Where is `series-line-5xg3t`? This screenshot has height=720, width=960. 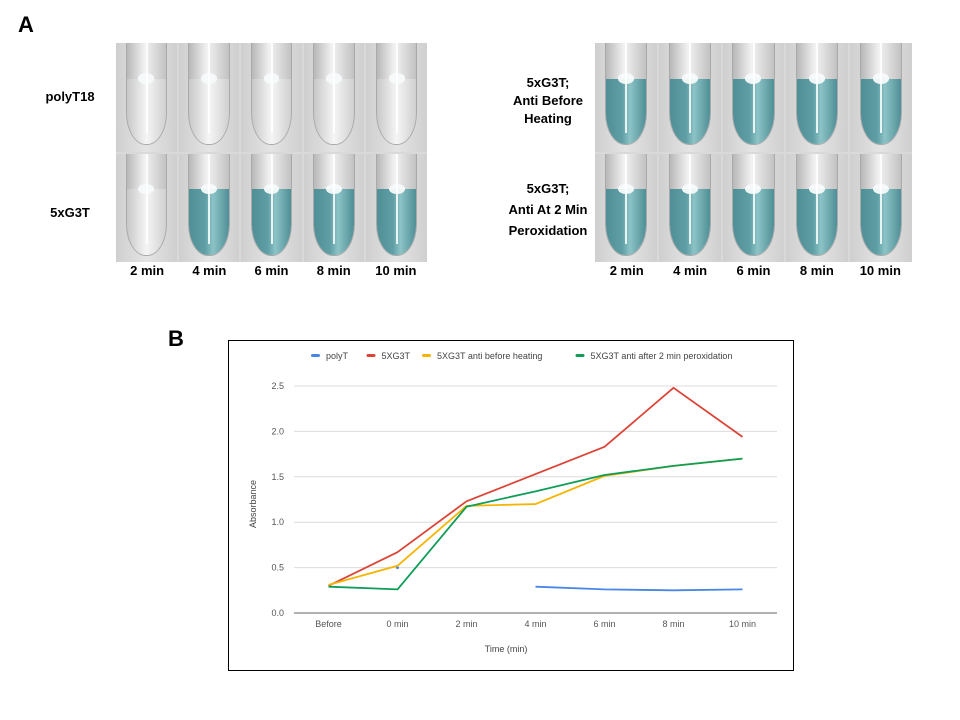
series-line-5xg3t is located at coordinates (536, 486).